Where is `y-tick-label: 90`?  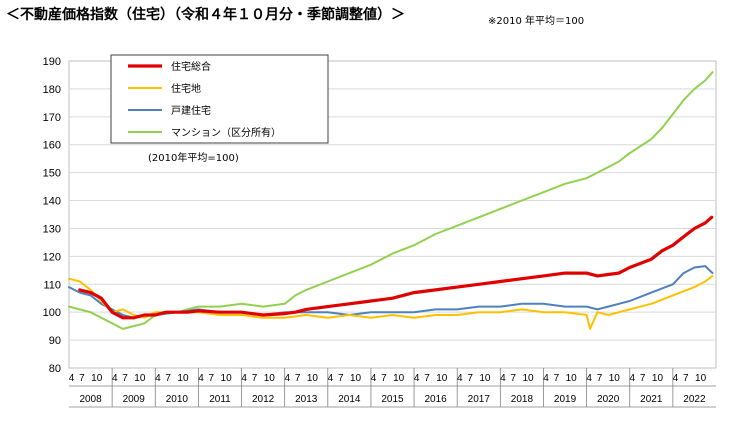
y-tick-label: 90 is located at coordinates (55, 341).